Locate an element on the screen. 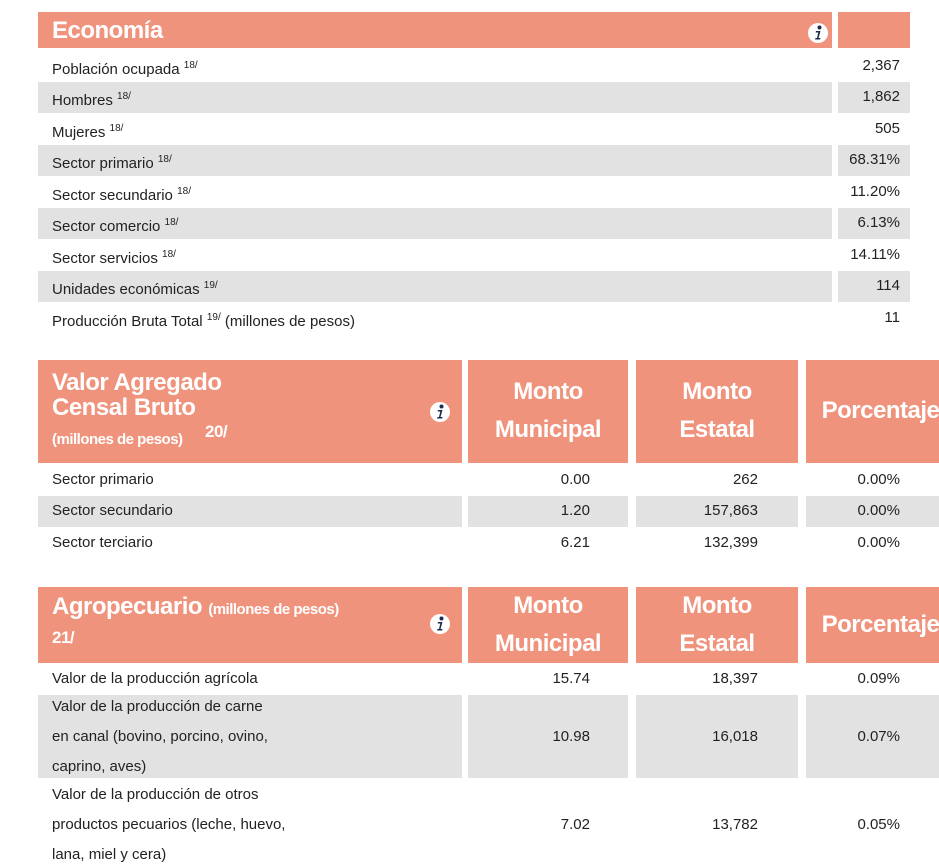 This screenshot has width=939, height=864. value: 7.02 is located at coordinates (575, 825).